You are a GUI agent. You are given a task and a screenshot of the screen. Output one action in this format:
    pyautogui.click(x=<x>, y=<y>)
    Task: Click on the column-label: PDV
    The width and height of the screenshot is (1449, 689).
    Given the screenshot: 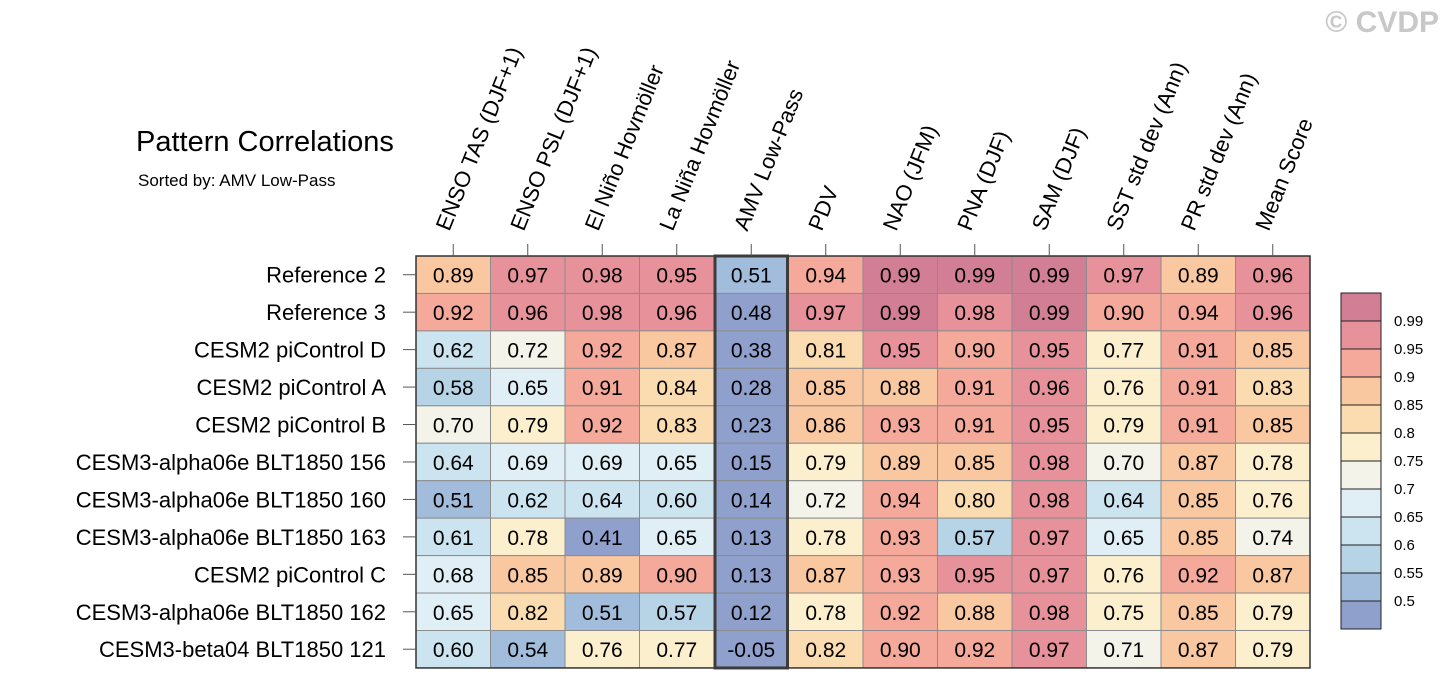 What is the action you would take?
    pyautogui.click(x=823, y=208)
    